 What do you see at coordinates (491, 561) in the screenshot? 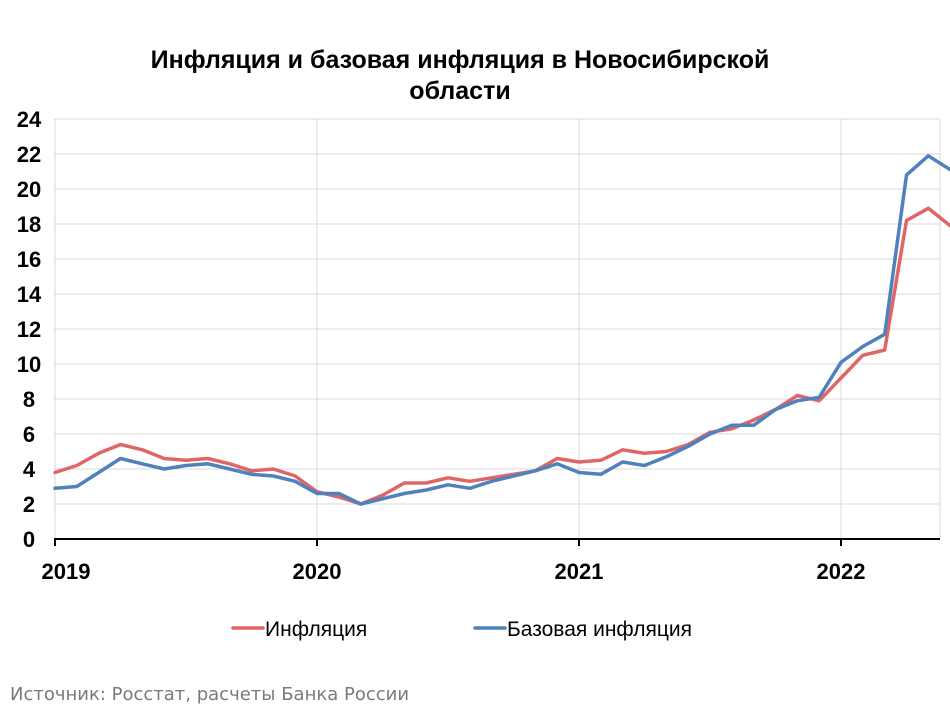
I see `x-axis: 2019 2020 2021 2022` at bounding box center [491, 561].